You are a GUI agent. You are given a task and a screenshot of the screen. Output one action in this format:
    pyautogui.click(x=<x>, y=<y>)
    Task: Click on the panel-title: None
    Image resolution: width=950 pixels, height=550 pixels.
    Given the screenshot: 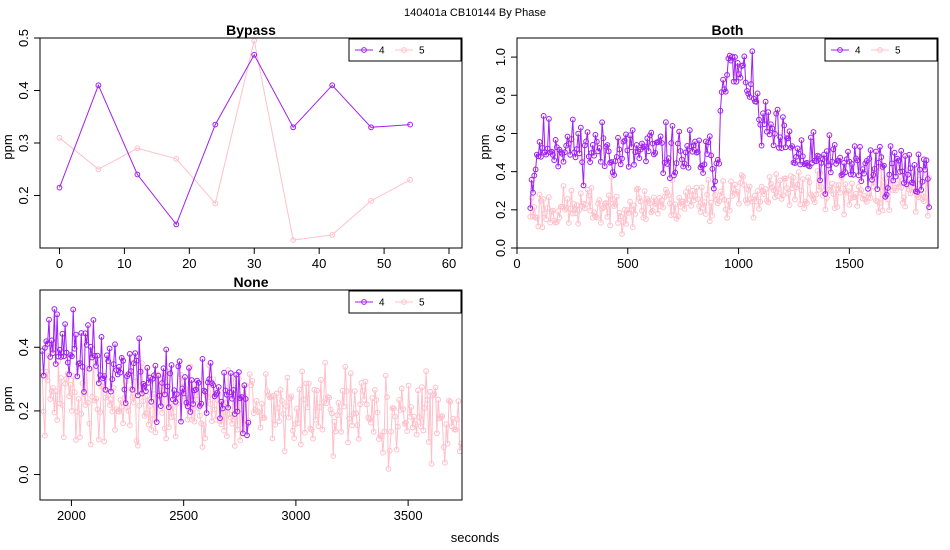 What is the action you would take?
    pyautogui.click(x=251, y=282)
    